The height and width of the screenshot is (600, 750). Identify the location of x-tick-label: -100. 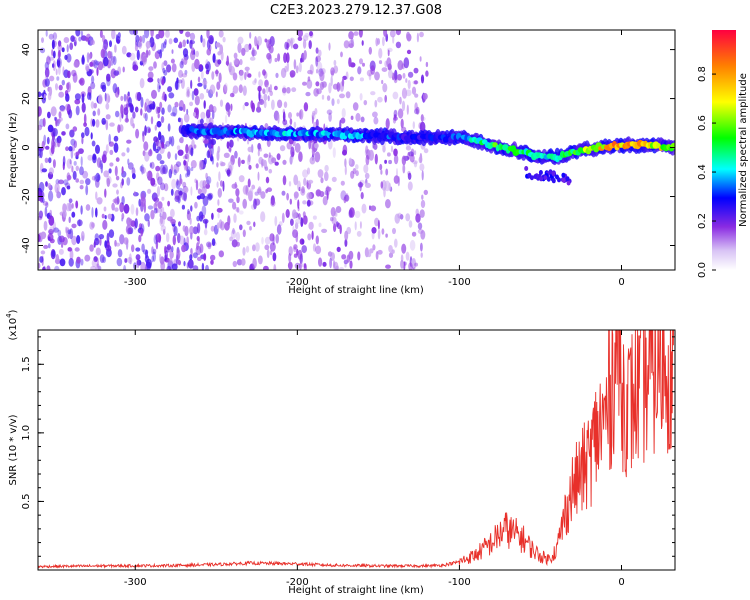
(459, 282).